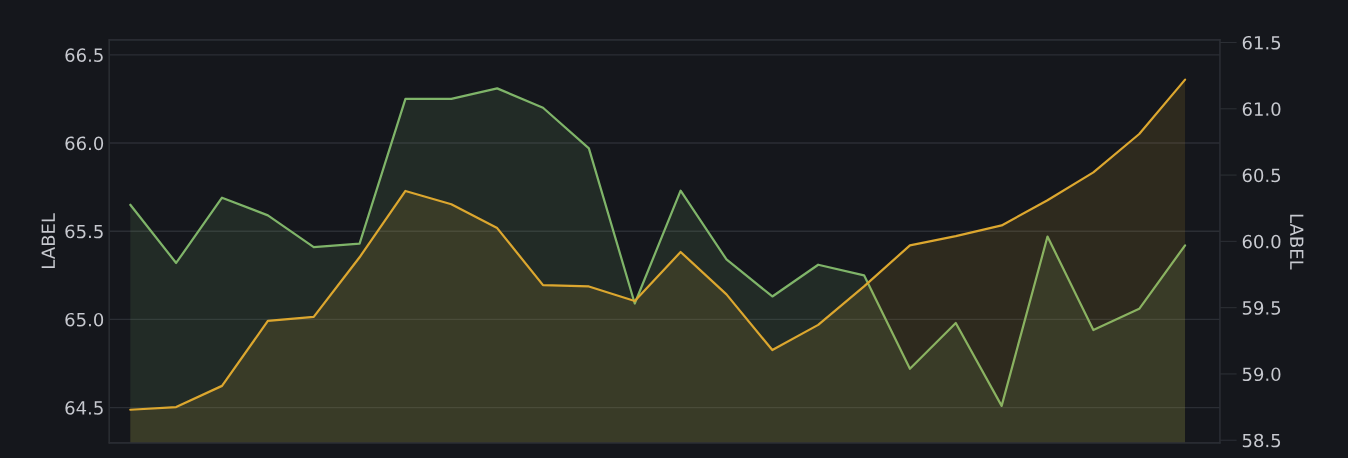 Image resolution: width=1348 pixels, height=458 pixels. Describe the element at coordinates (1261, 374) in the screenshot. I see `y2-tick-label: 59.0` at that location.